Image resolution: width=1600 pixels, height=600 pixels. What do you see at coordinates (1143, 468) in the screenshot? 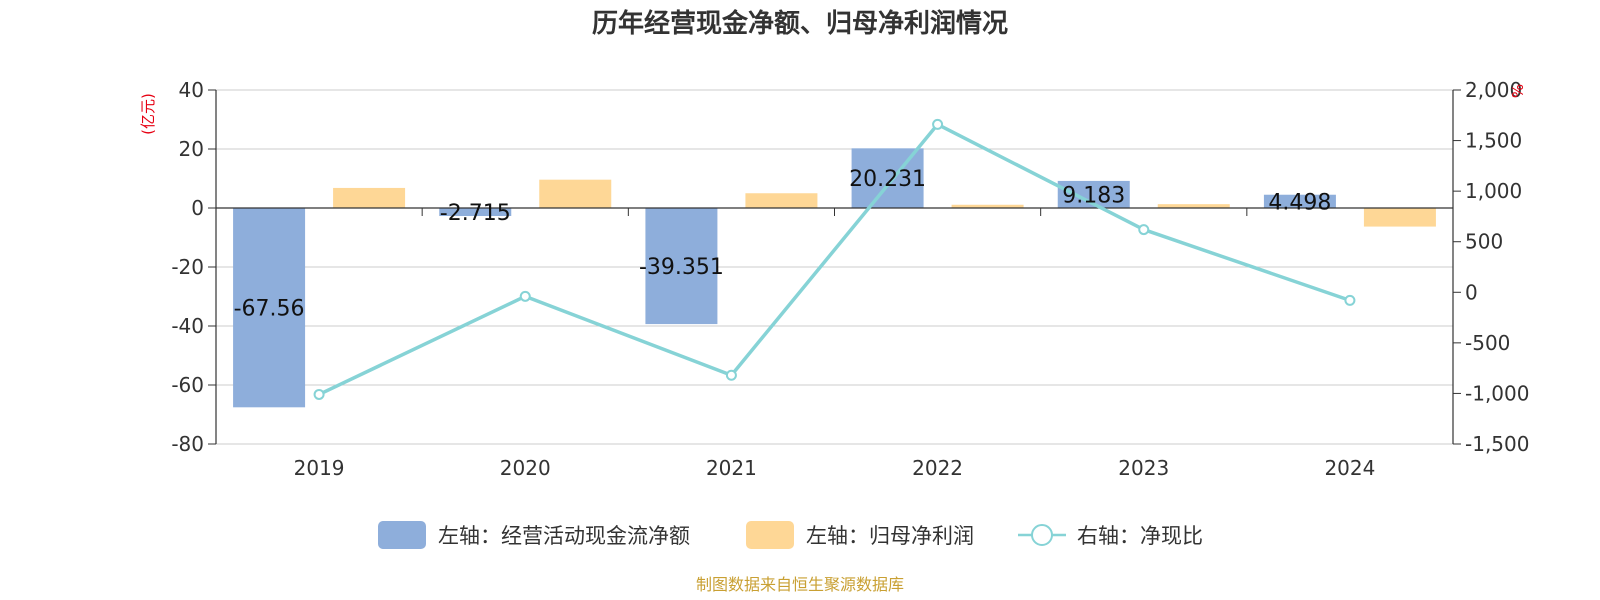
I see `category-label: 2023` at bounding box center [1143, 468].